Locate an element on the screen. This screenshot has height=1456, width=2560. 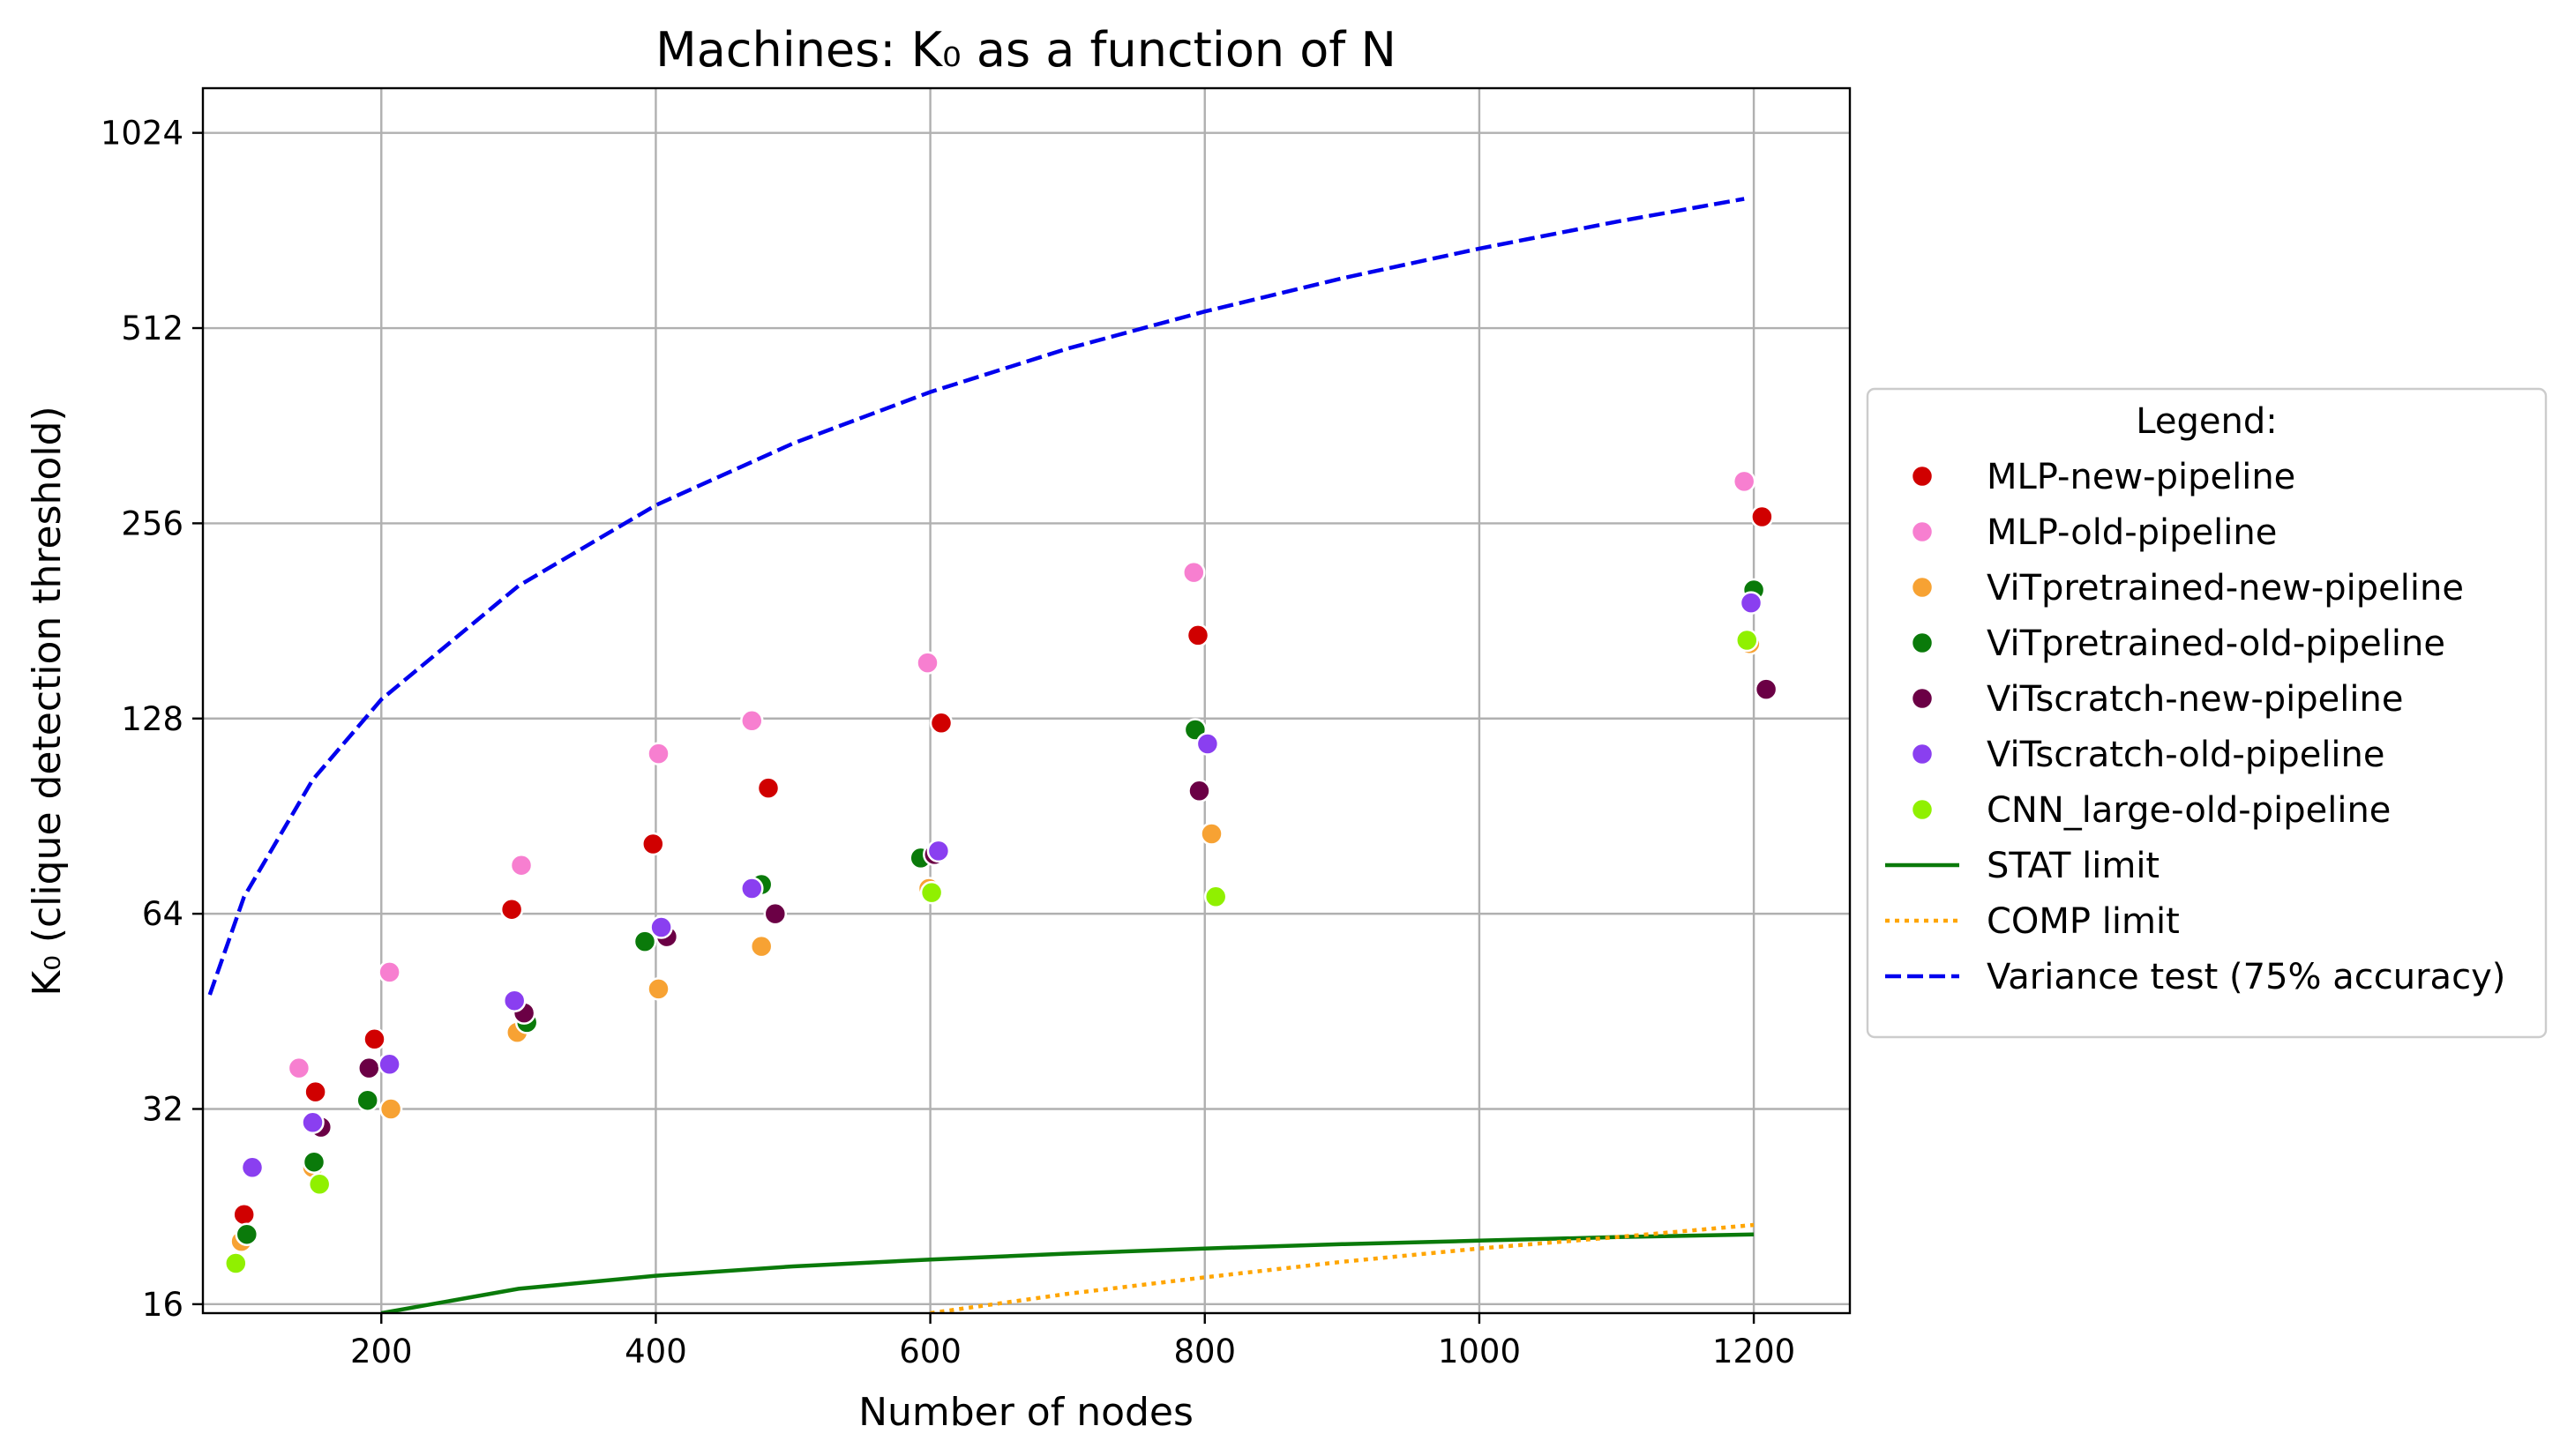
stat-limit-line is located at coordinates (1067, 1272).